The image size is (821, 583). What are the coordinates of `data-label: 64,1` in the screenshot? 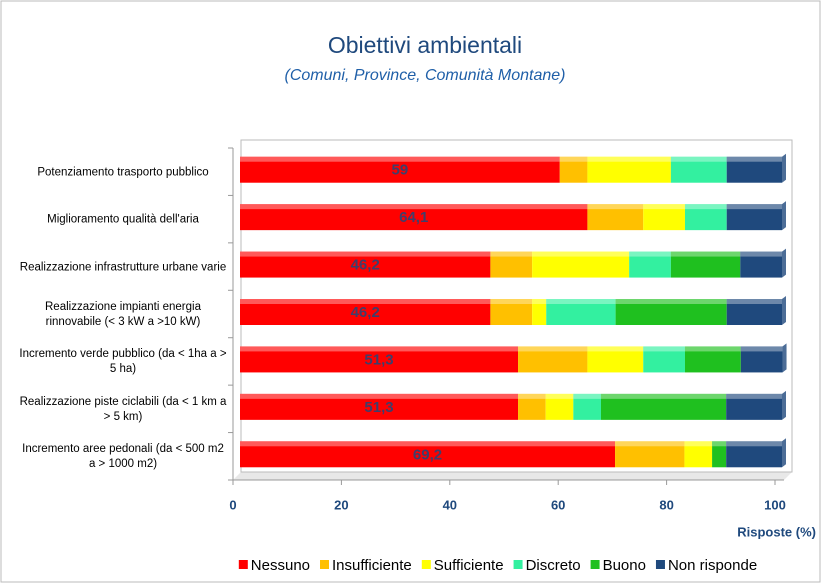 It's located at (413, 217).